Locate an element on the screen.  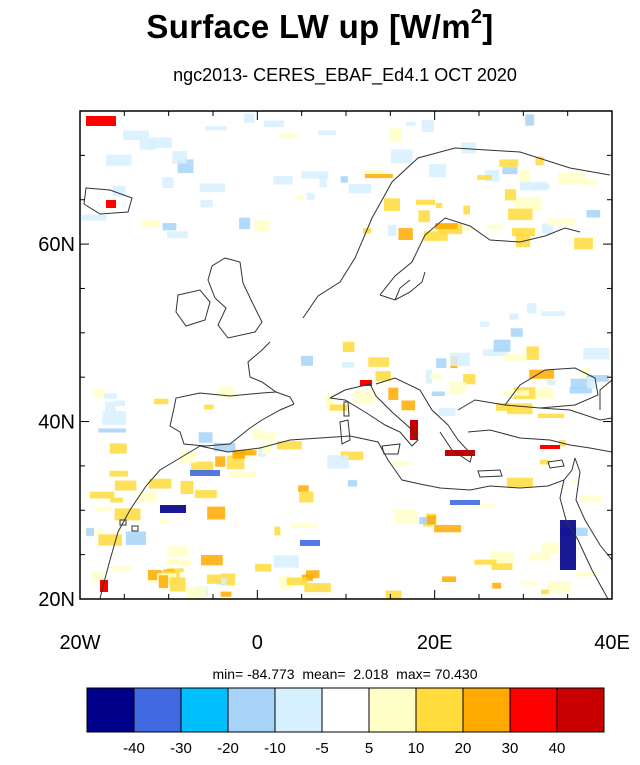
colorbar-label: -20 is located at coordinates (228, 748).